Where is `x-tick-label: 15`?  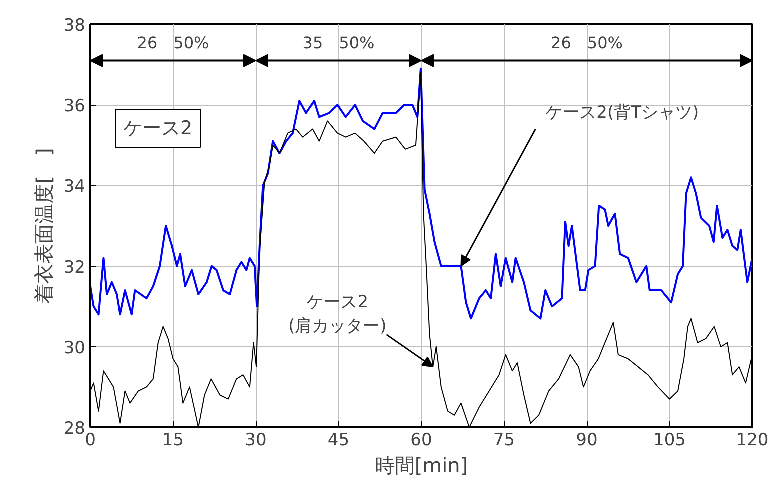 x-tick-label: 15 is located at coordinates (173, 440).